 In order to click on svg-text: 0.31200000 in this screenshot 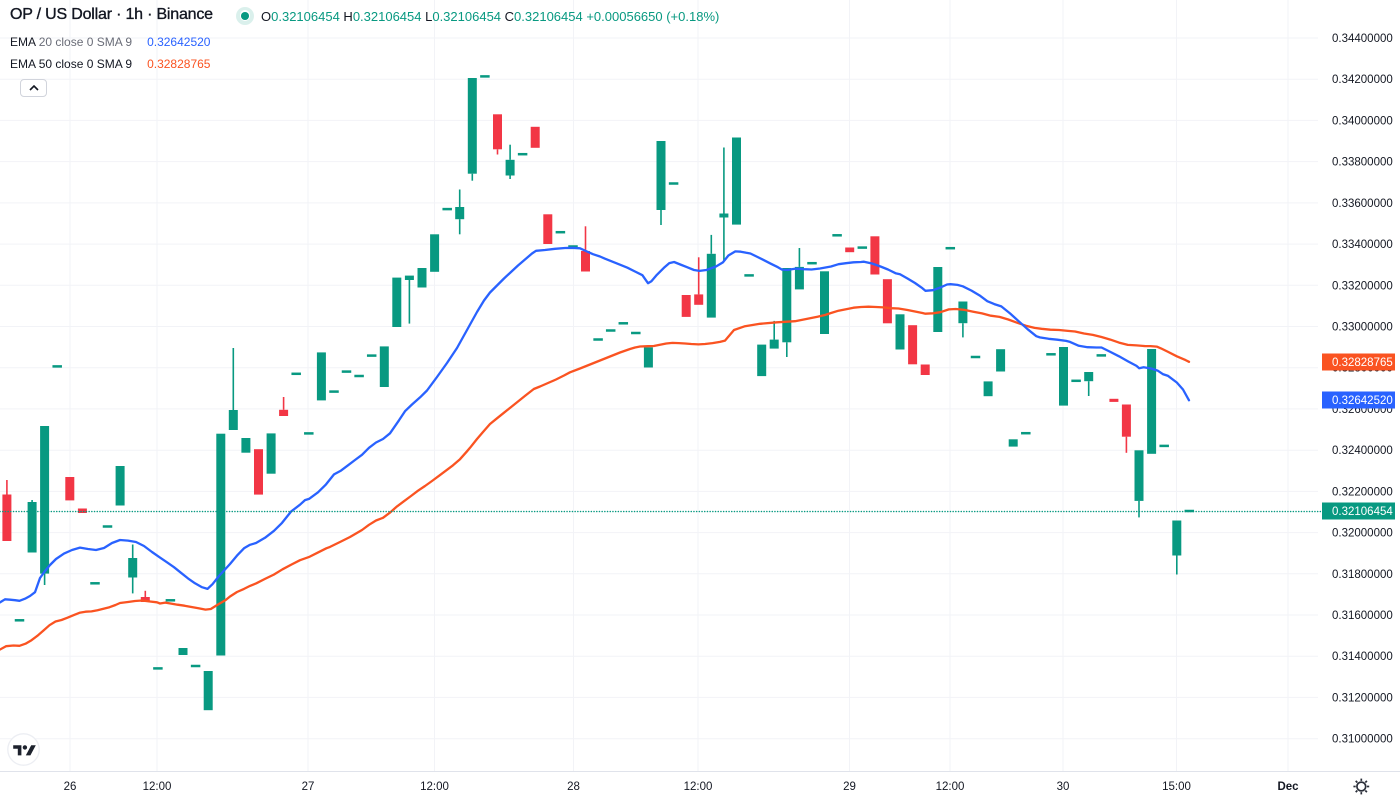, I will do `click(1362, 698)`.